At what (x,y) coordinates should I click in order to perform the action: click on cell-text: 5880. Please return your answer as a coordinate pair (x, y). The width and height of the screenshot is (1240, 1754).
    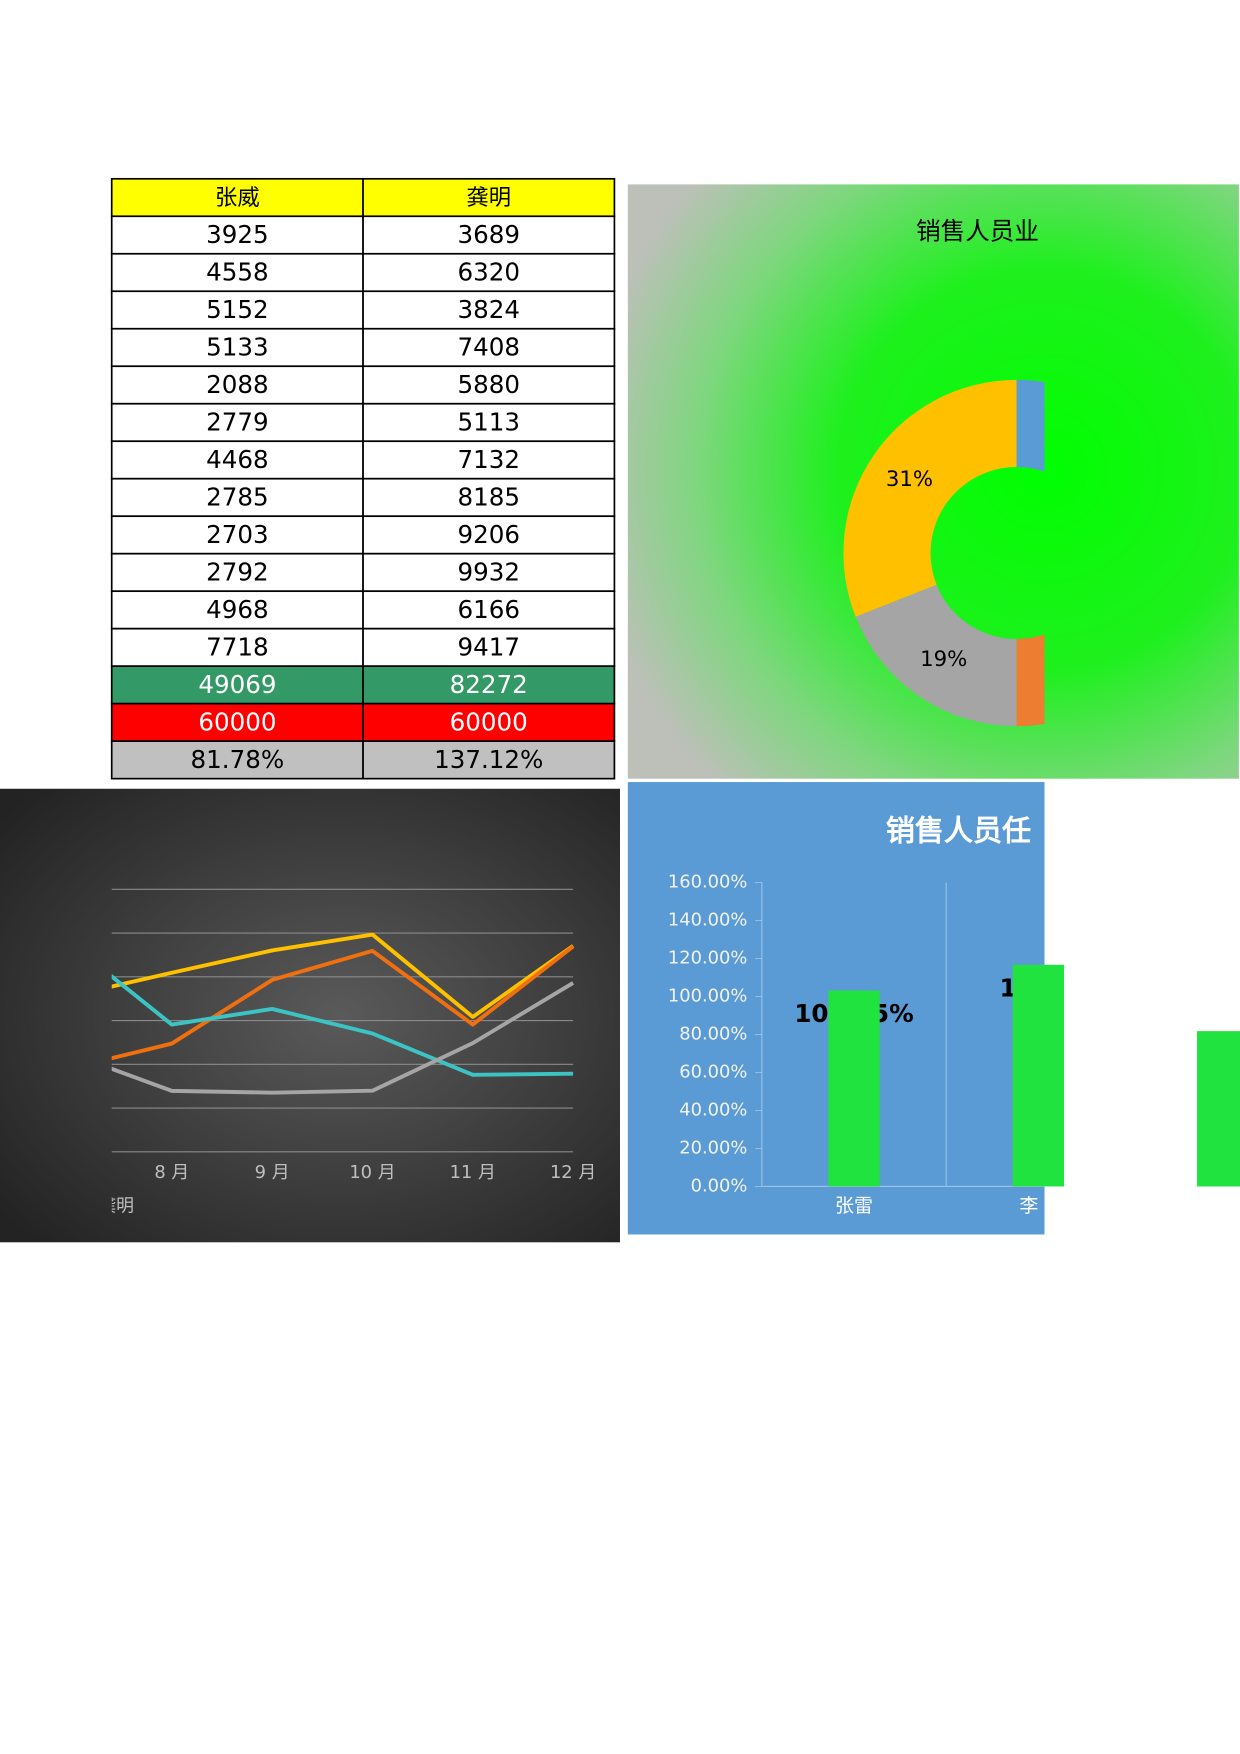
    Looking at the image, I should click on (488, 384).